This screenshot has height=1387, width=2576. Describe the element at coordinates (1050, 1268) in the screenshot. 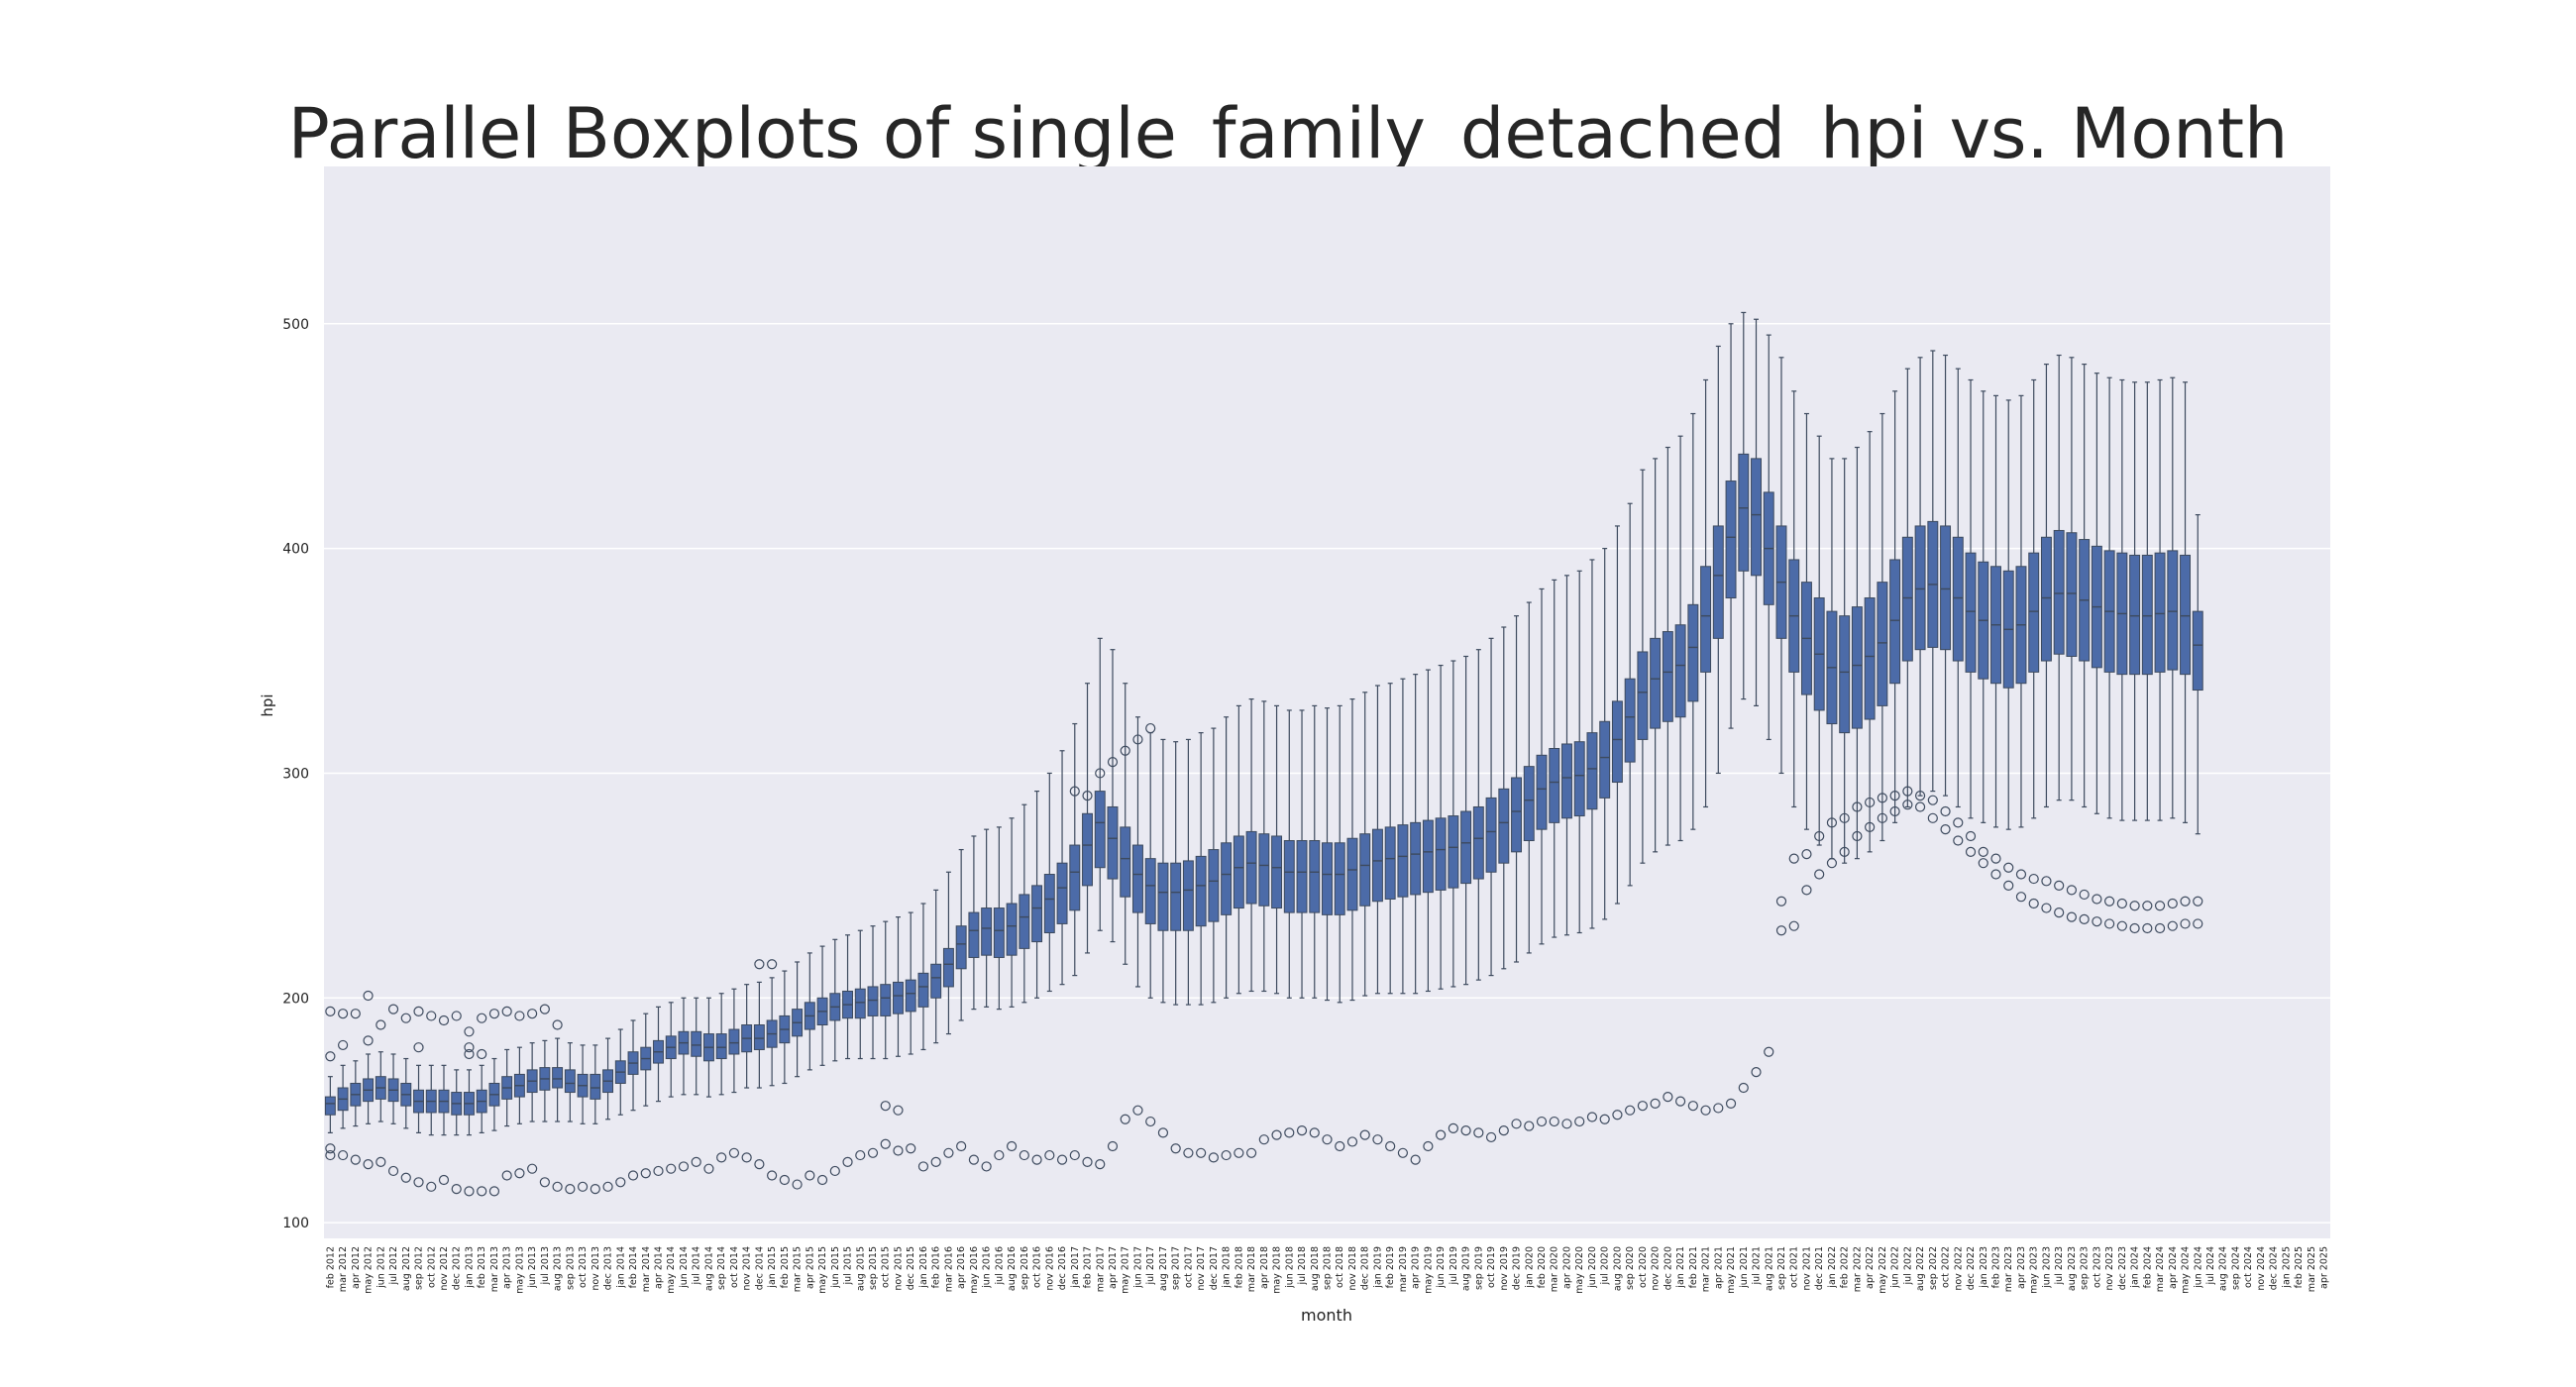

I see `x-tick-label: nov 2016` at that location.